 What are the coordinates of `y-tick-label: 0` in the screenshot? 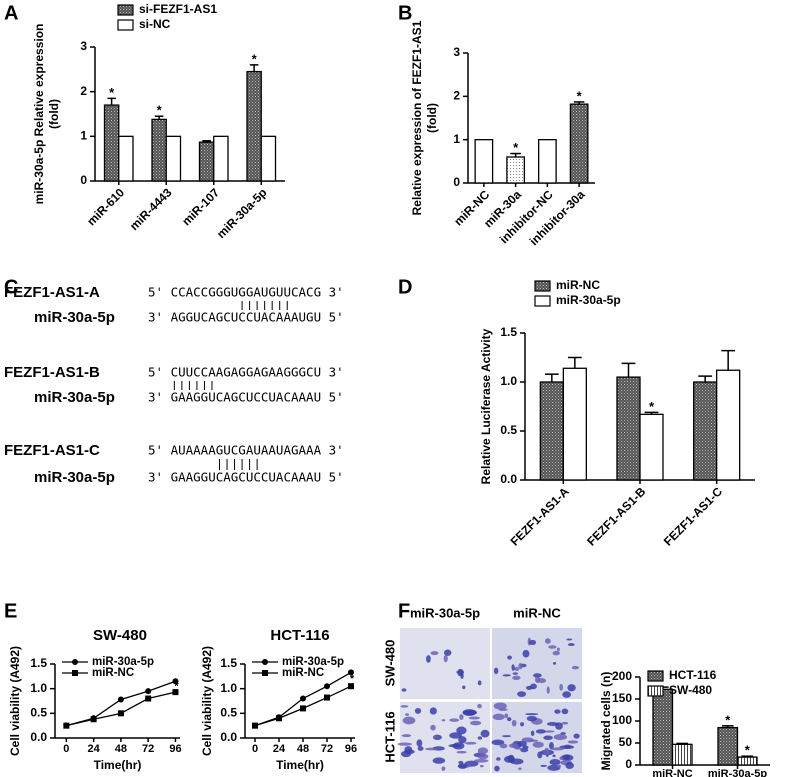 It's located at (83, 180).